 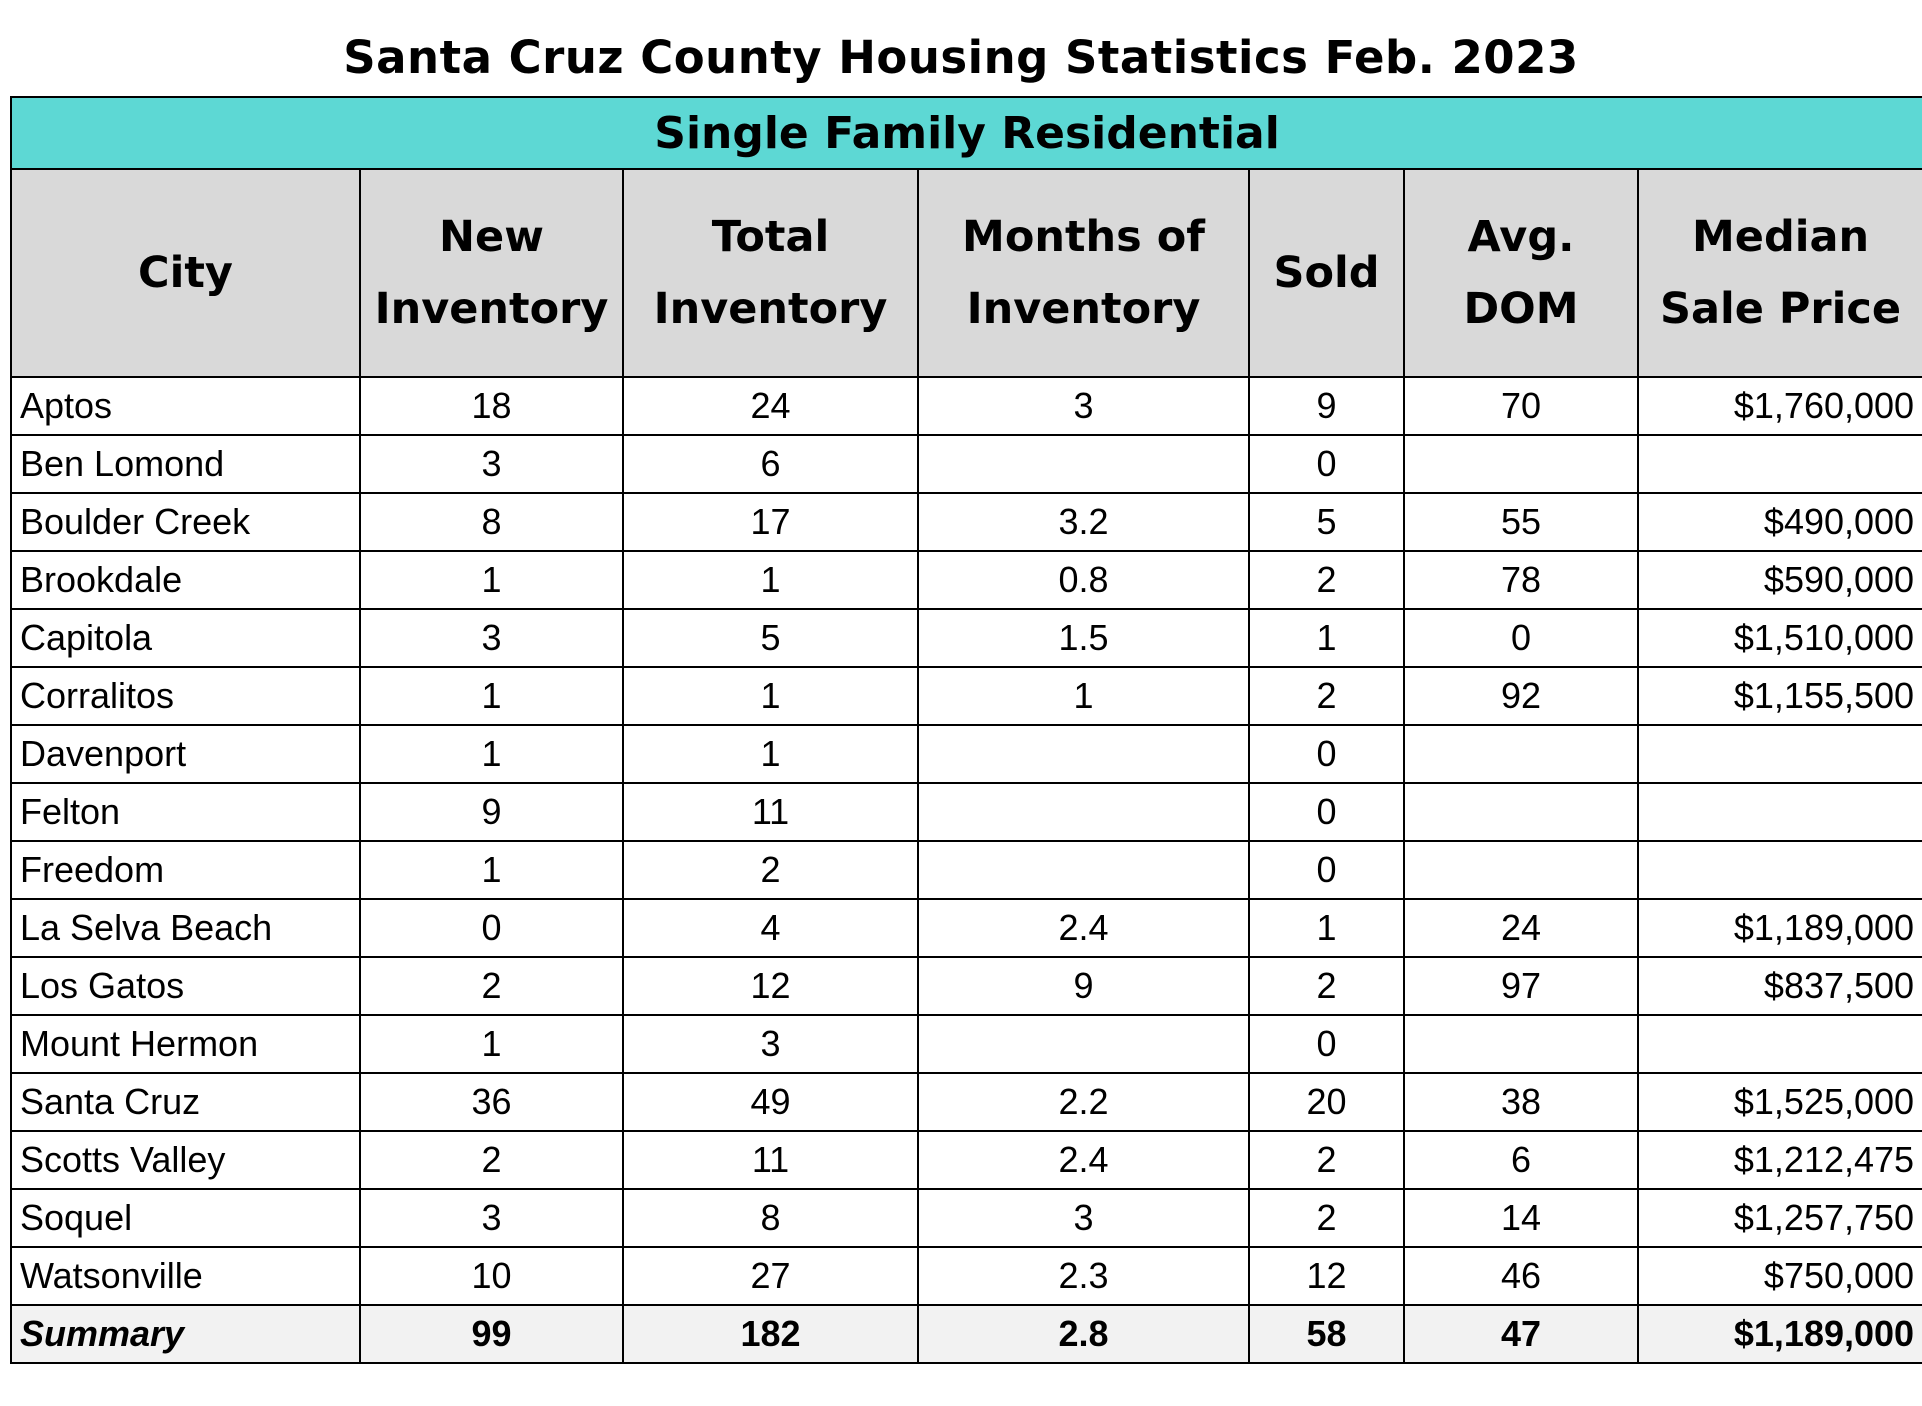 What do you see at coordinates (491, 273) in the screenshot?
I see `column-header-new-inventory: New Inventory` at bounding box center [491, 273].